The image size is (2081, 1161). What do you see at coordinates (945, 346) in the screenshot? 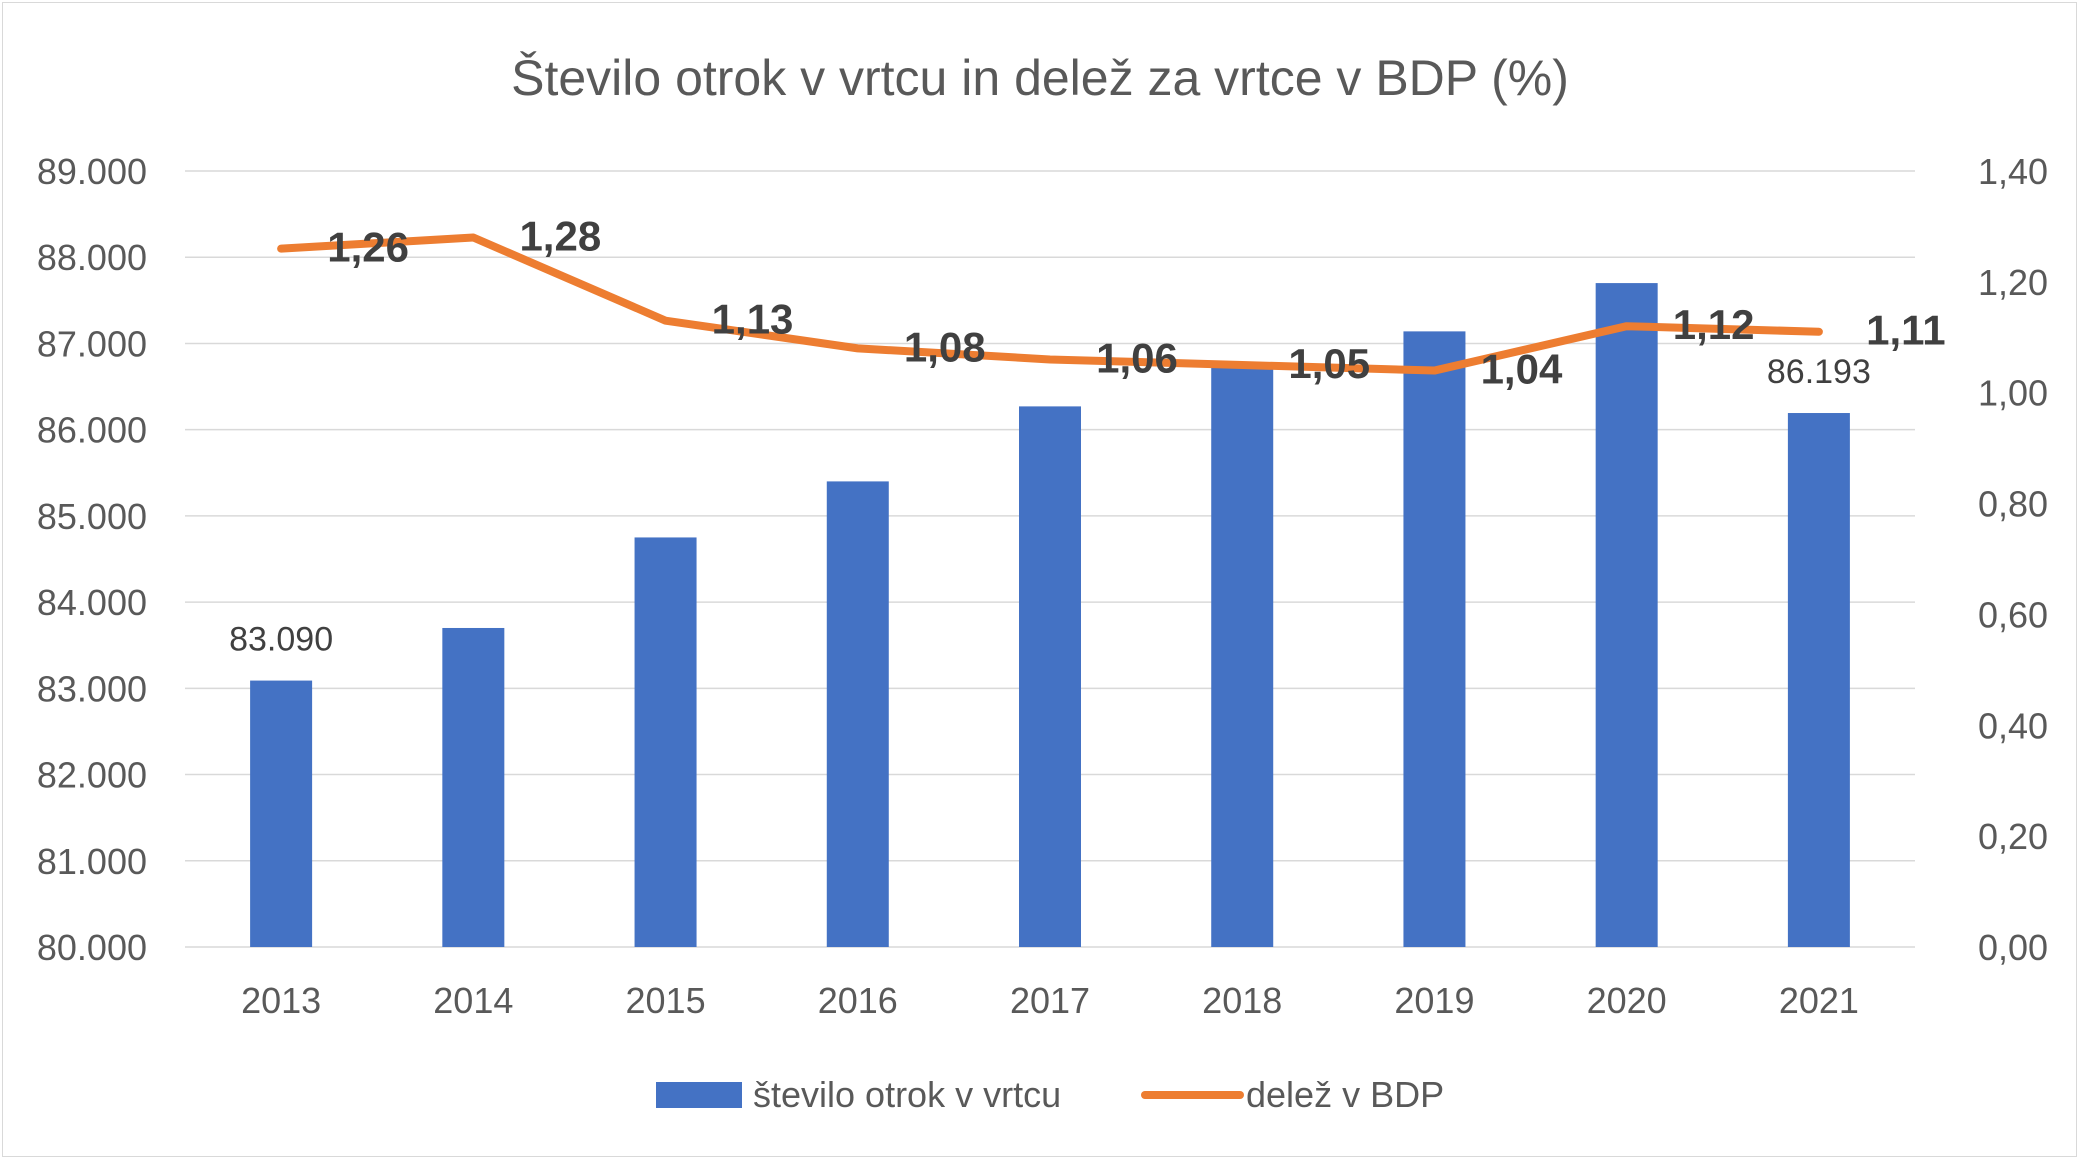
I see `line-data-label: 1,08` at bounding box center [945, 346].